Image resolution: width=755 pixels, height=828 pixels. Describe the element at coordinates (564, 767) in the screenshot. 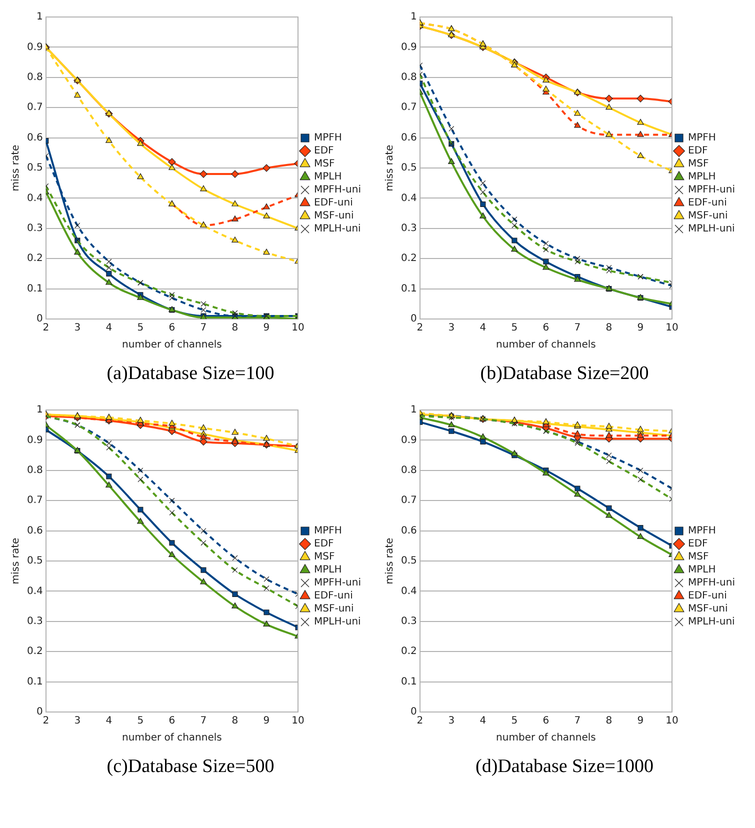

I see `text: (d)Database Size=1000` at that location.